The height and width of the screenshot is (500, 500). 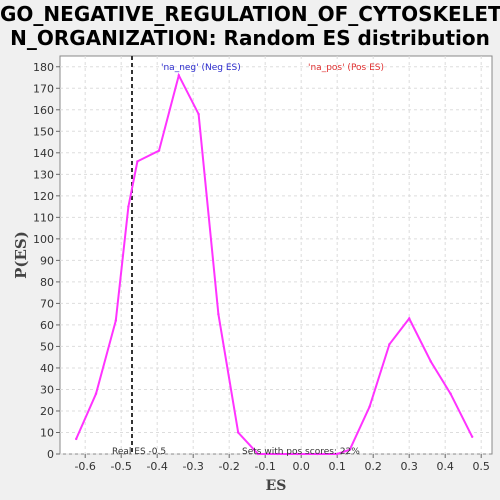 What do you see at coordinates (47, 368) in the screenshot?
I see `y-tick-label: 40` at bounding box center [47, 368].